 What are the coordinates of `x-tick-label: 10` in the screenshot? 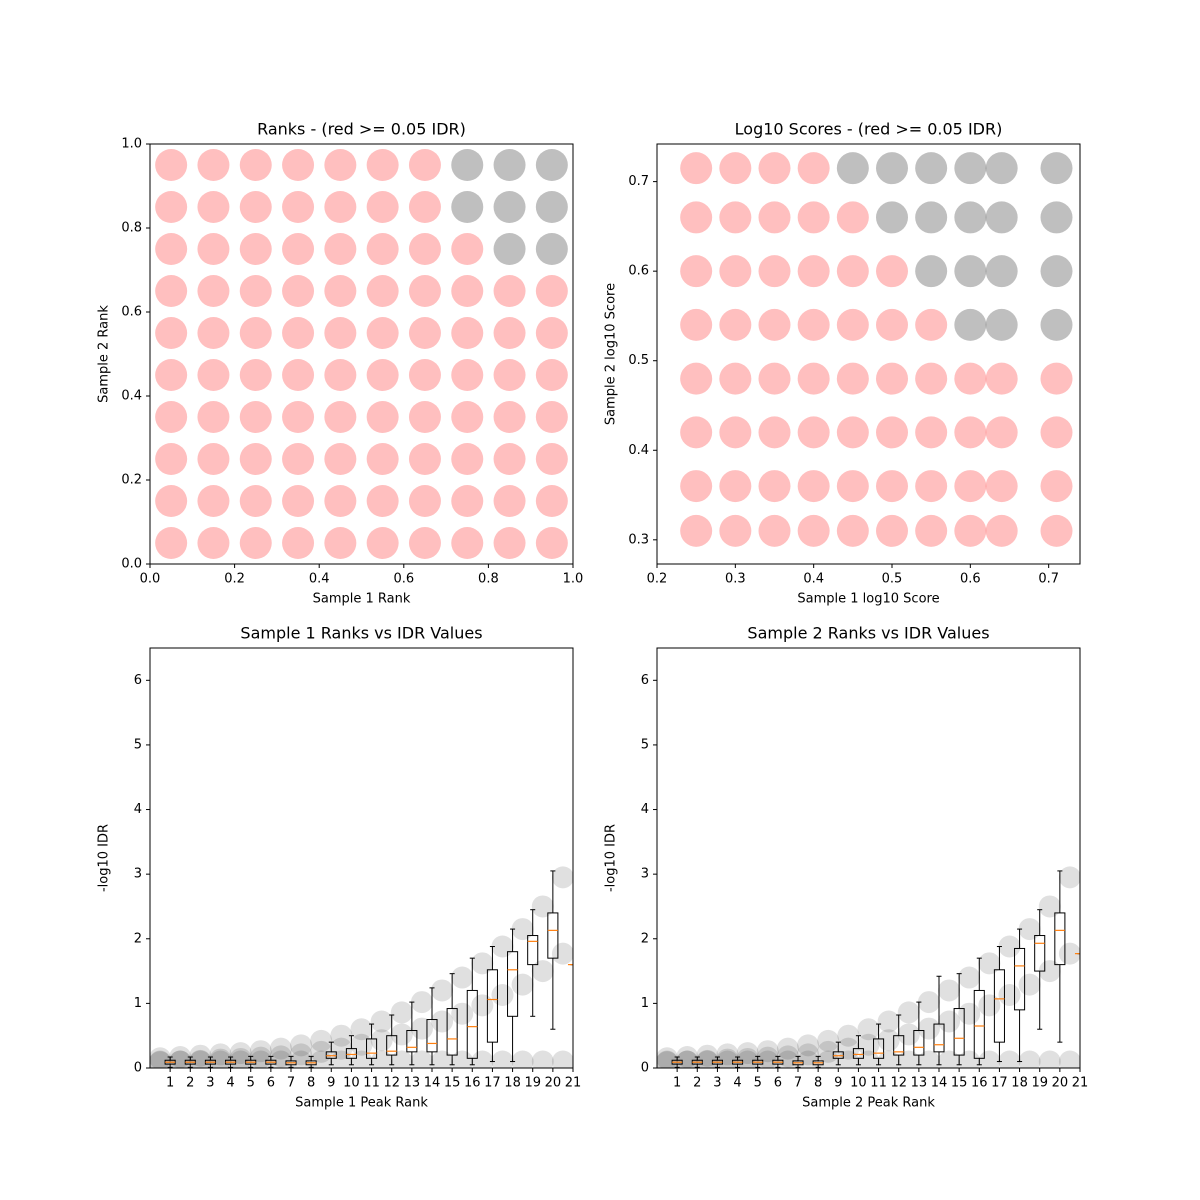 It's located at (858, 1083).